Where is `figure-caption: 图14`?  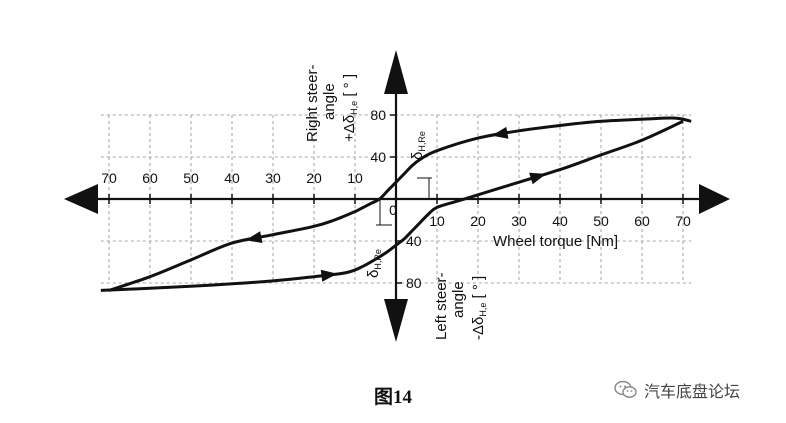
figure-caption: 图14 is located at coordinates (392, 397).